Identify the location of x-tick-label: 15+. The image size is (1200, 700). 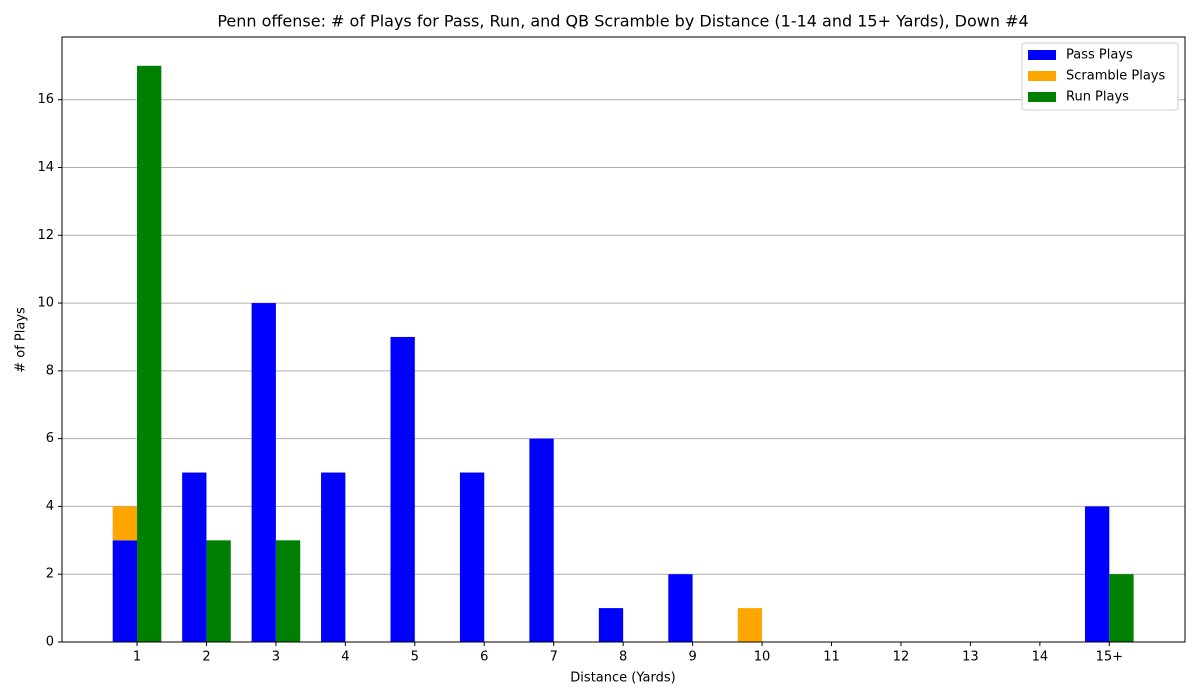
(1109, 657).